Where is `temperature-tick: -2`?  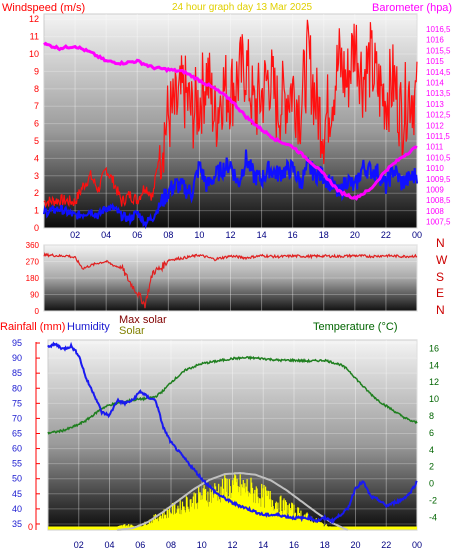 temperature-tick: -2 is located at coordinates (433, 500).